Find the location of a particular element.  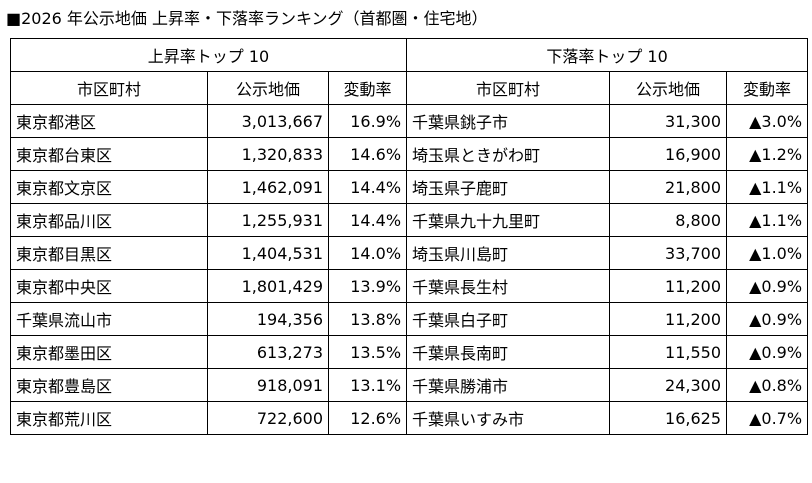

table-row: 東京都目黒区 1,404,531 14.0% 埼玉県川島町 33,700 ▲1.0% is located at coordinates (409, 253).